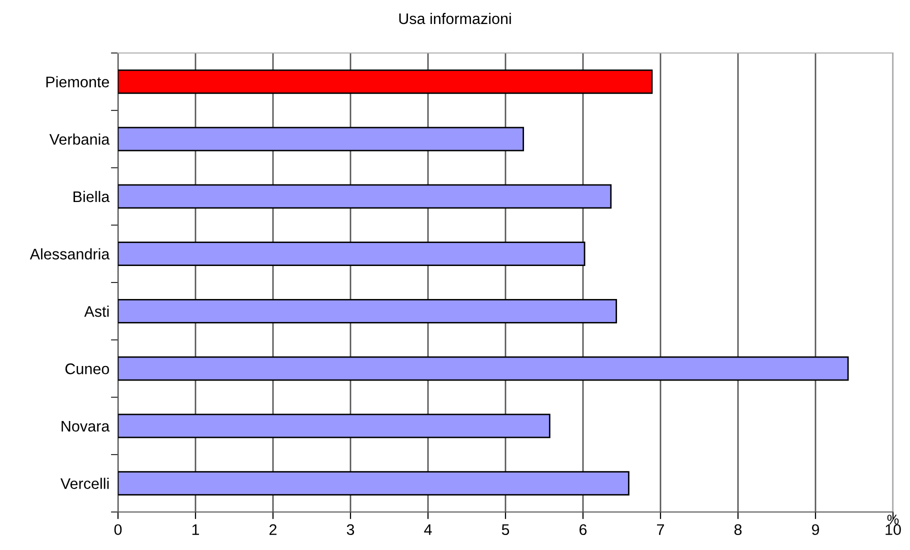  Describe the element at coordinates (893, 519) in the screenshot. I see `x-axis-title: %` at that location.